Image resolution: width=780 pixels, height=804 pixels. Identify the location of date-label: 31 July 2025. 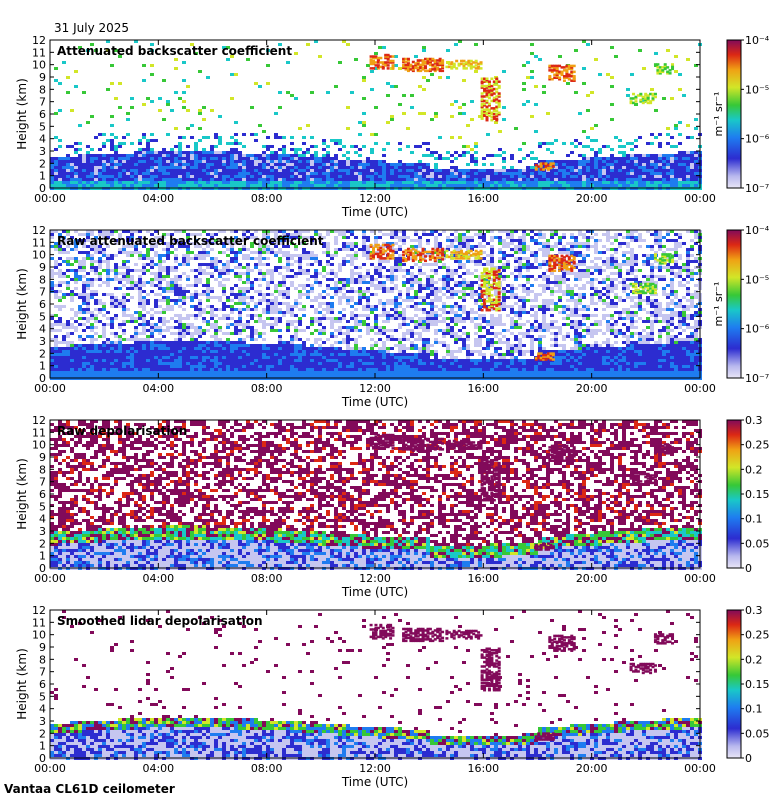
(91, 28).